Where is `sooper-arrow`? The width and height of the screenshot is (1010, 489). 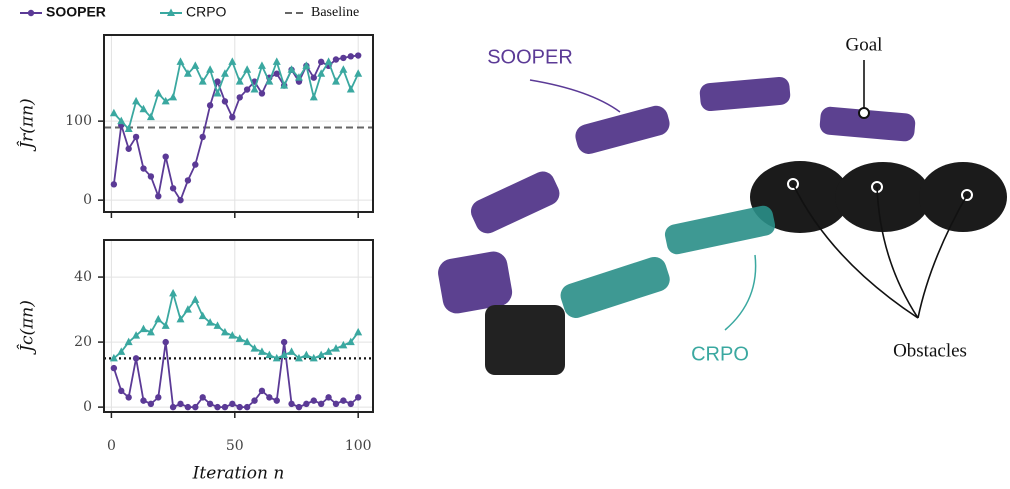 sooper-arrow is located at coordinates (575, 96).